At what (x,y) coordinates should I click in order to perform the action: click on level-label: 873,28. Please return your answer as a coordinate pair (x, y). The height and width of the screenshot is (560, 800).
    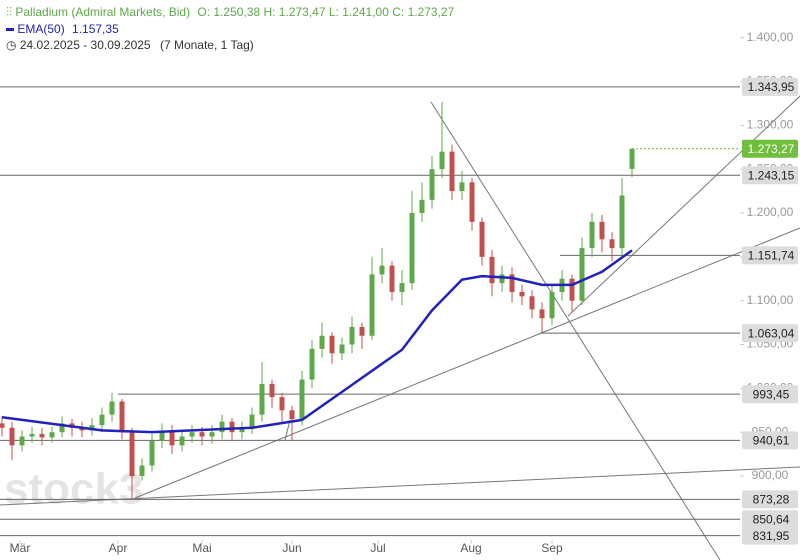
    Looking at the image, I should click on (771, 500).